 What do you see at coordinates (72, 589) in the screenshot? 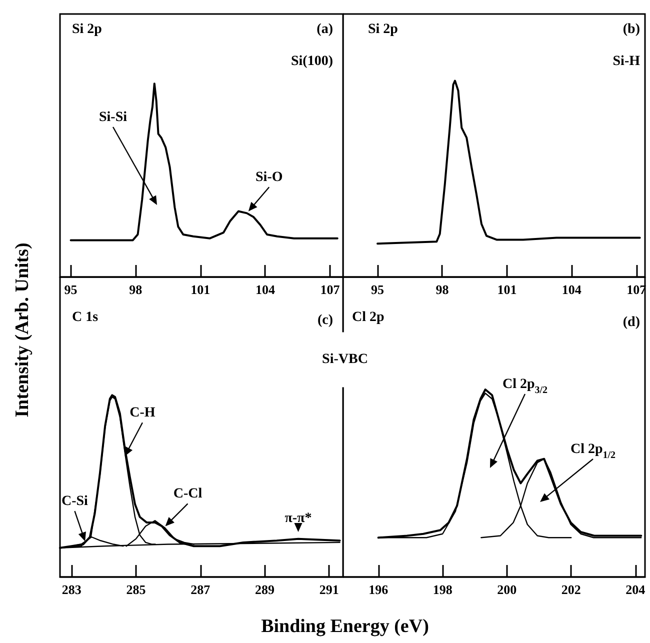
I see `x-tick-label: 283` at bounding box center [72, 589].